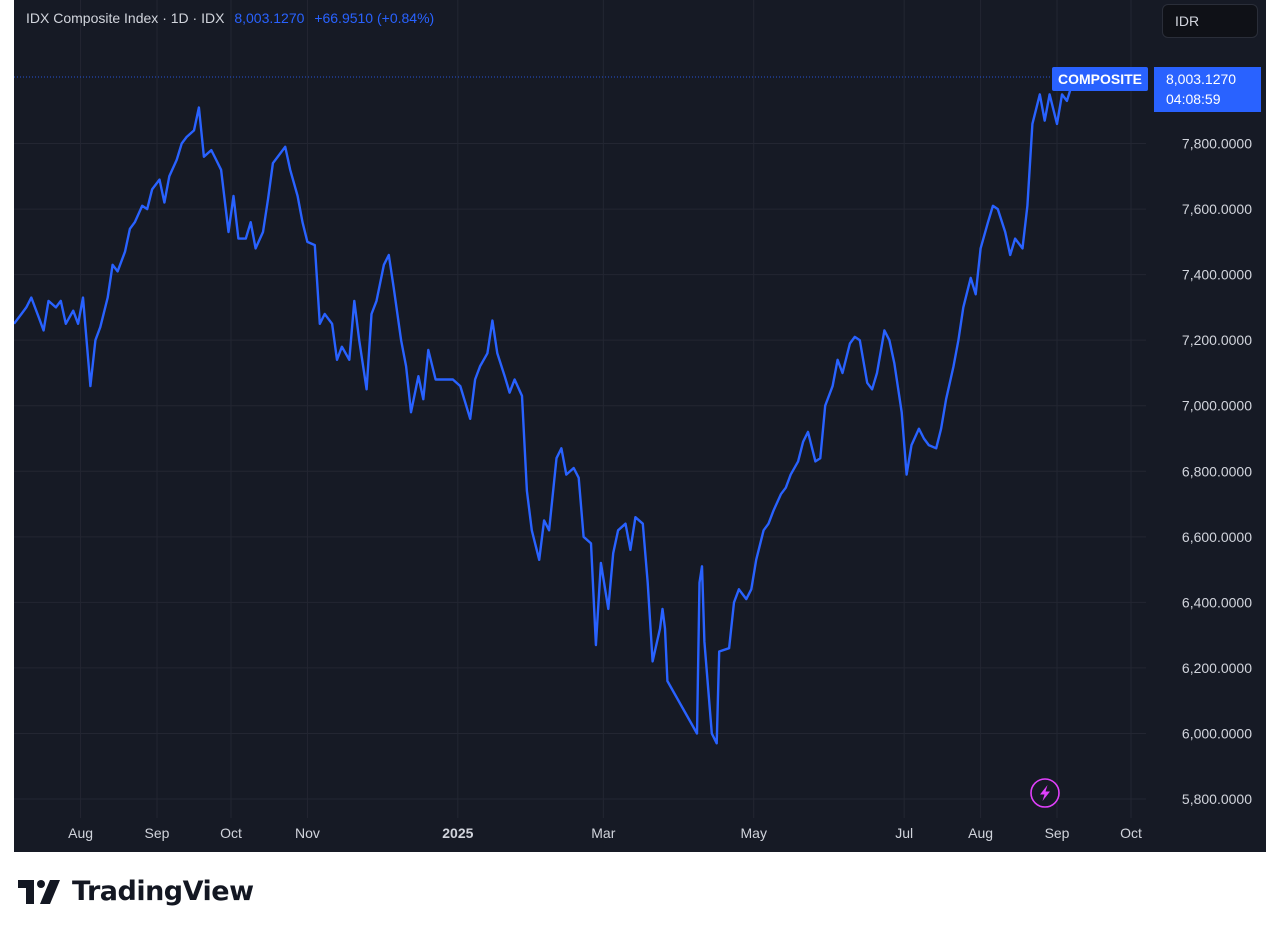 This screenshot has height=939, width=1280. I want to click on tradingview-logo-icon, so click(39, 891).